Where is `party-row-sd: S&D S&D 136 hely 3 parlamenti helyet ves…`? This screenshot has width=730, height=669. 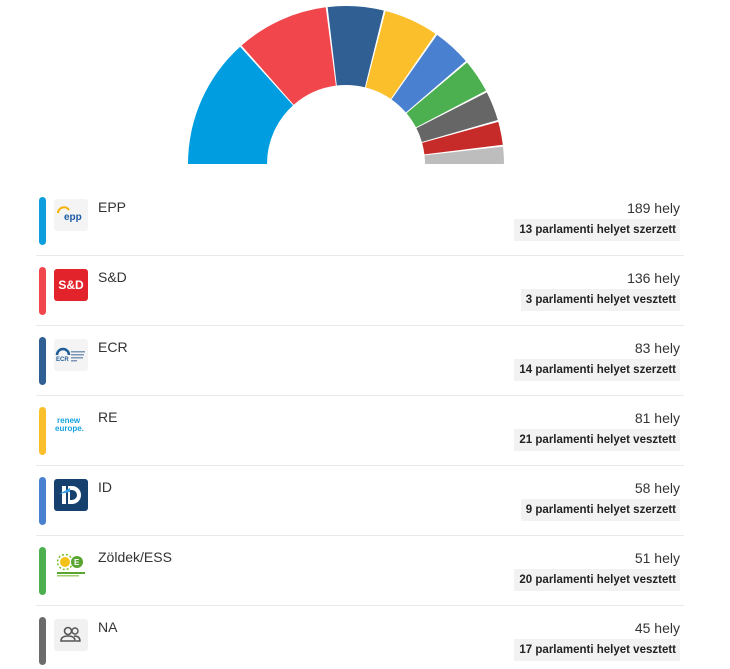 party-row-sd: S&D S&D 136 hely 3 parlamenti helyet ves… is located at coordinates (360, 291).